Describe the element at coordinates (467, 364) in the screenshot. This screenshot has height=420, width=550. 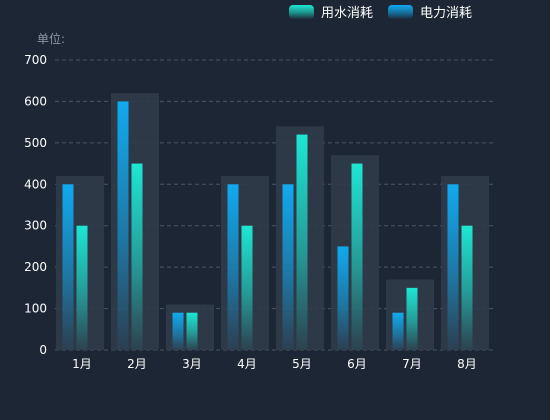
I see `x-tick-label: 8月` at that location.